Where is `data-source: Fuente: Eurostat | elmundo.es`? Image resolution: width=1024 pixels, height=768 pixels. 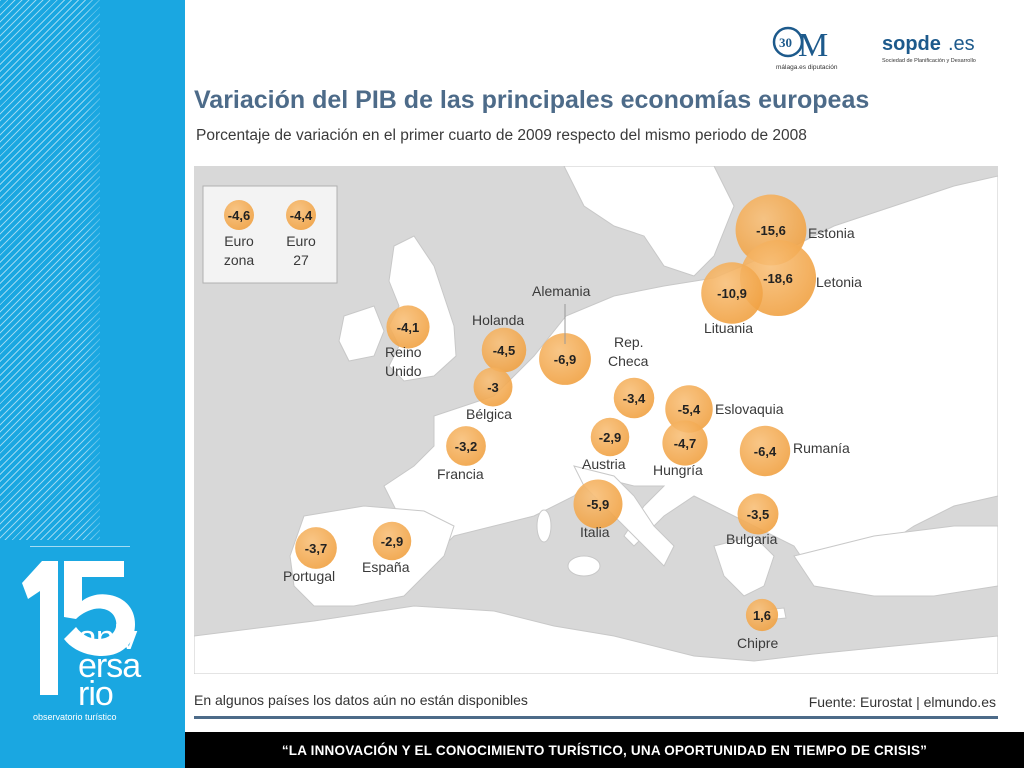 data-source: Fuente: Eurostat | elmundo.es is located at coordinates (902, 702).